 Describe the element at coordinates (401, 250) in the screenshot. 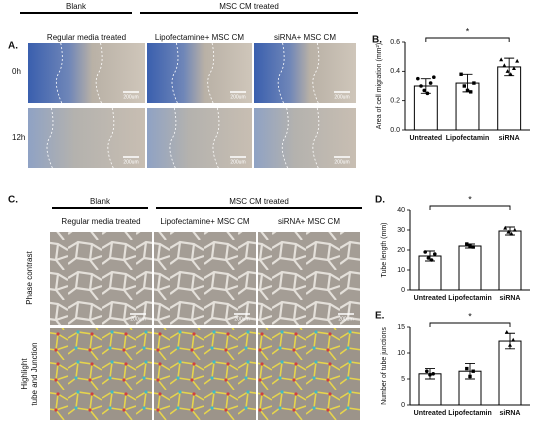

I see `y-tick-label: 20` at that location.